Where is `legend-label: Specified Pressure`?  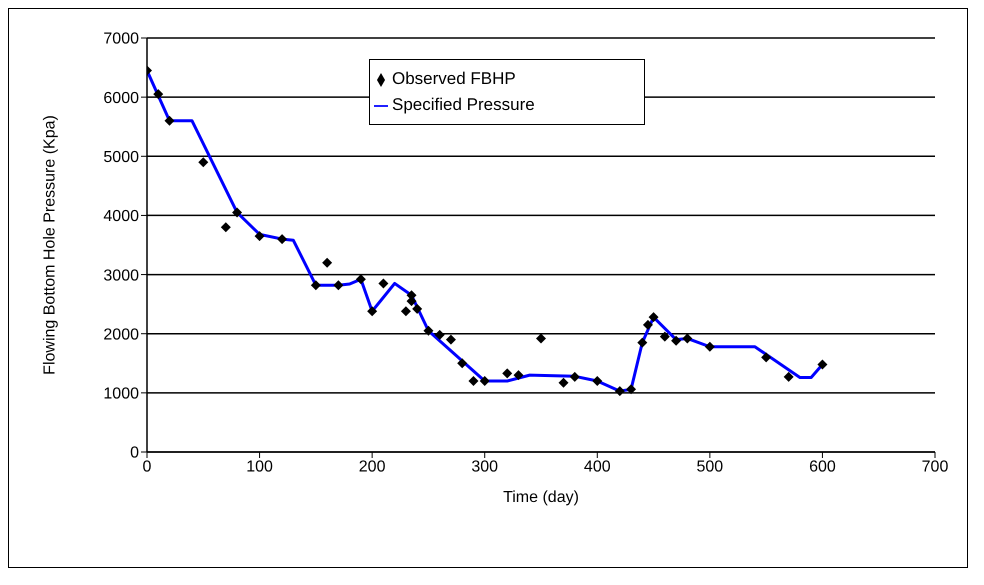
legend-label: Specified Pressure is located at coordinates (463, 104).